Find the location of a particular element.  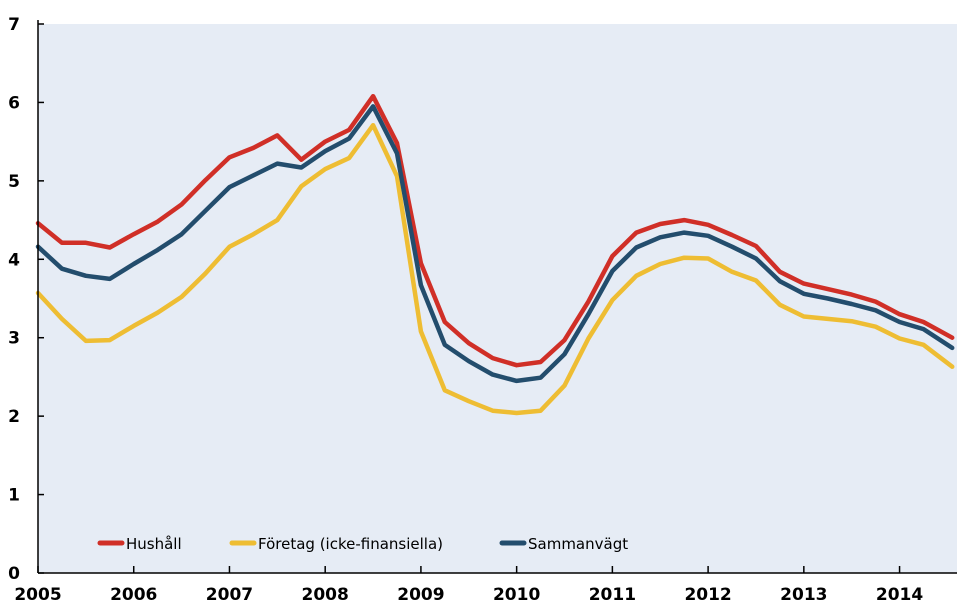

legend-label-sammanv-gt: Sammanvägt is located at coordinates (578, 544).